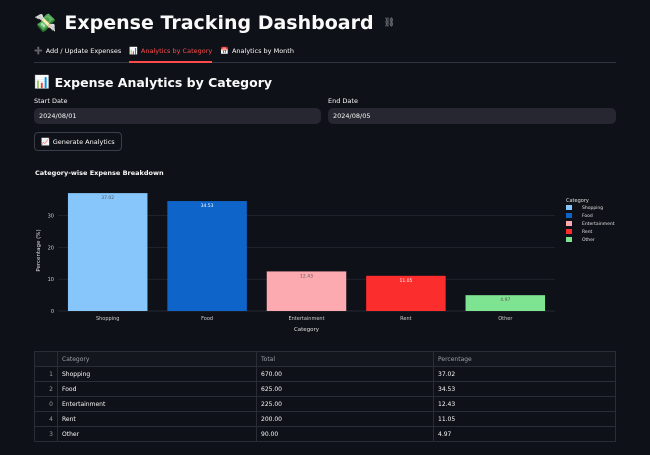 This screenshot has height=455, width=650. I want to click on cell-percentage: 37.02, so click(524, 374).